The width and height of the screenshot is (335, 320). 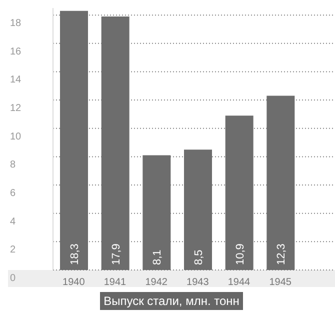 I want to click on y-tick-label: 2, so click(x=13, y=250).